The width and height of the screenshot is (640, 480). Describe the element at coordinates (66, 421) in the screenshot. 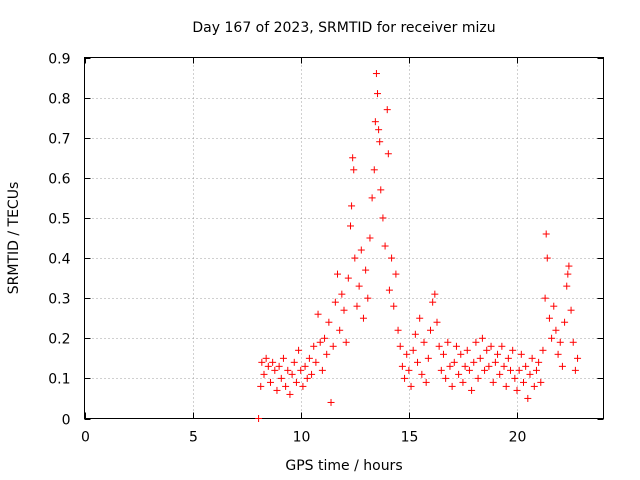

I see `y-tick-label: 0` at that location.